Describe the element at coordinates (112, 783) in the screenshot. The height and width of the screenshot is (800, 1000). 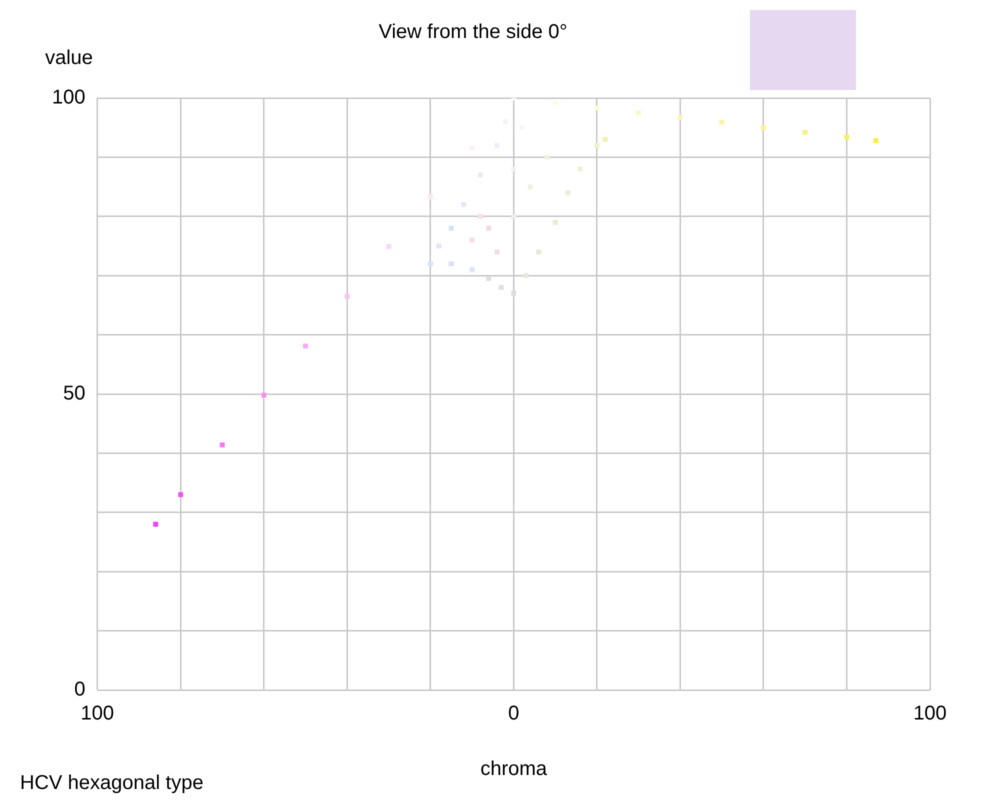
I see `text: HCV hexagonal type` at that location.